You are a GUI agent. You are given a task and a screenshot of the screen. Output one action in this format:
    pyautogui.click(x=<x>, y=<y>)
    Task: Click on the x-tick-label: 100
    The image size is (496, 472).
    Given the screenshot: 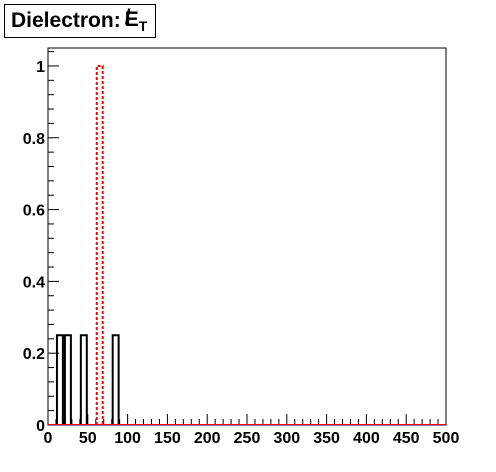 What is the action you would take?
    pyautogui.click(x=127, y=438)
    